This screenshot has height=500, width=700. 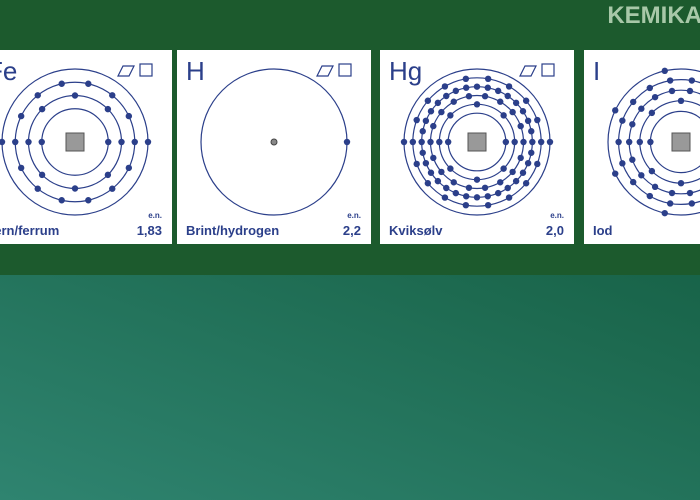 I want to click on element-name: Brint/hydrogen, so click(x=233, y=230).